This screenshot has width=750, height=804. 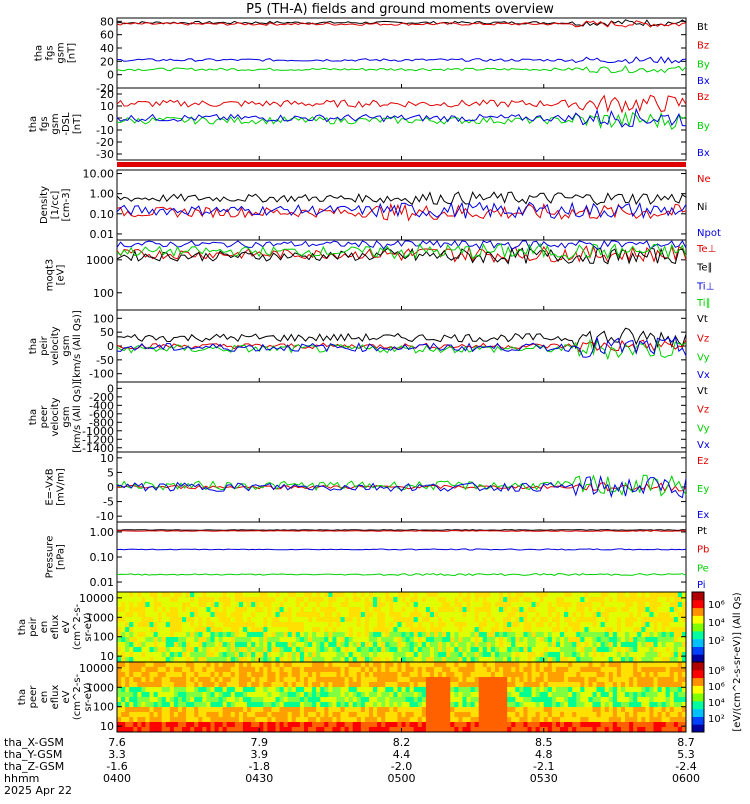 I want to click on y-axis-label: E=-VxB, so click(x=50, y=486).